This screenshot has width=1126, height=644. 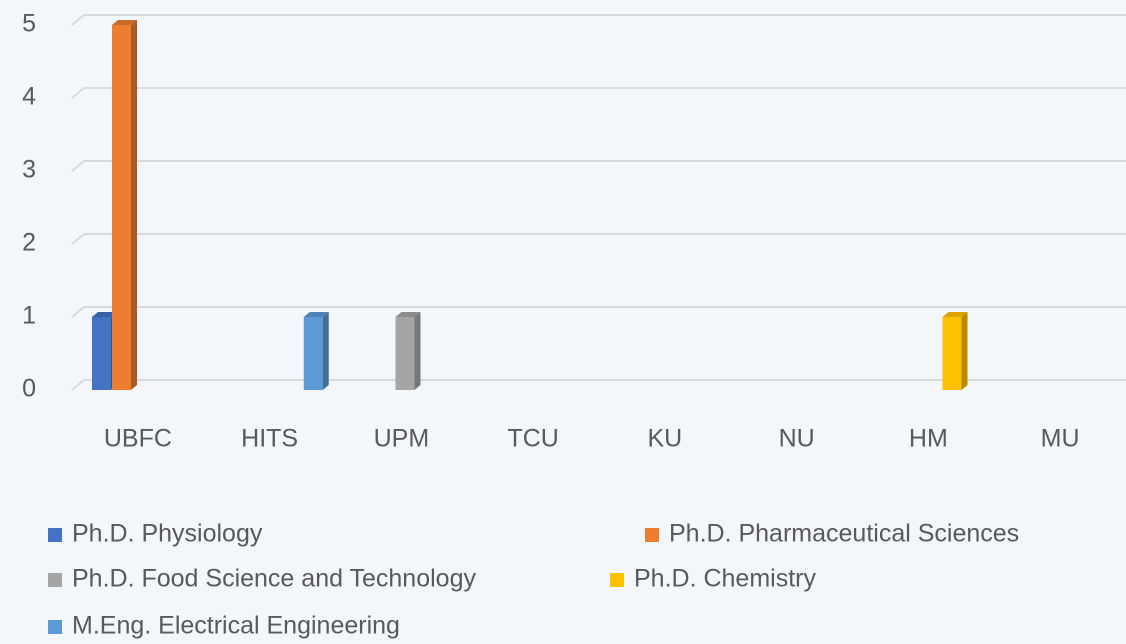 What do you see at coordinates (29, 243) in the screenshot?
I see `y-tick-label: 2` at bounding box center [29, 243].